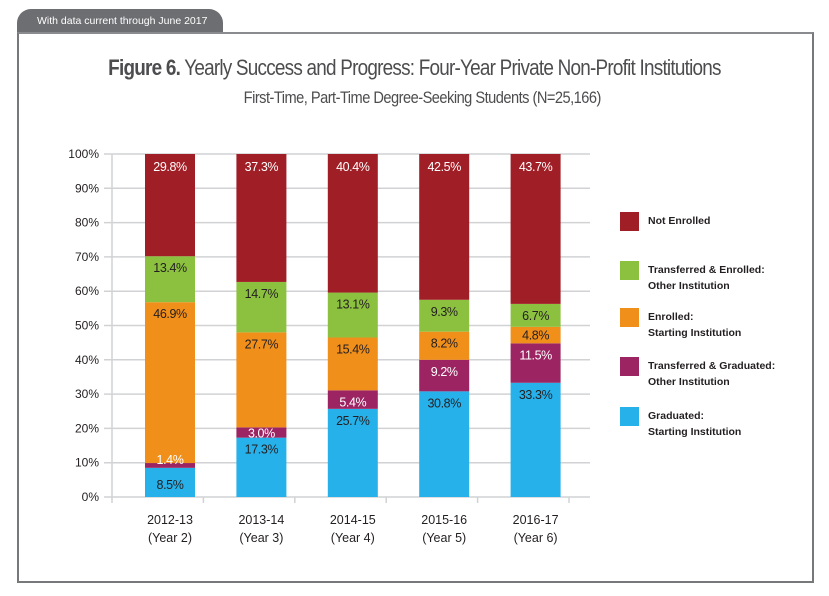 The image size is (829, 596). What do you see at coordinates (353, 305) in the screenshot?
I see `data-label: 13.1%` at bounding box center [353, 305].